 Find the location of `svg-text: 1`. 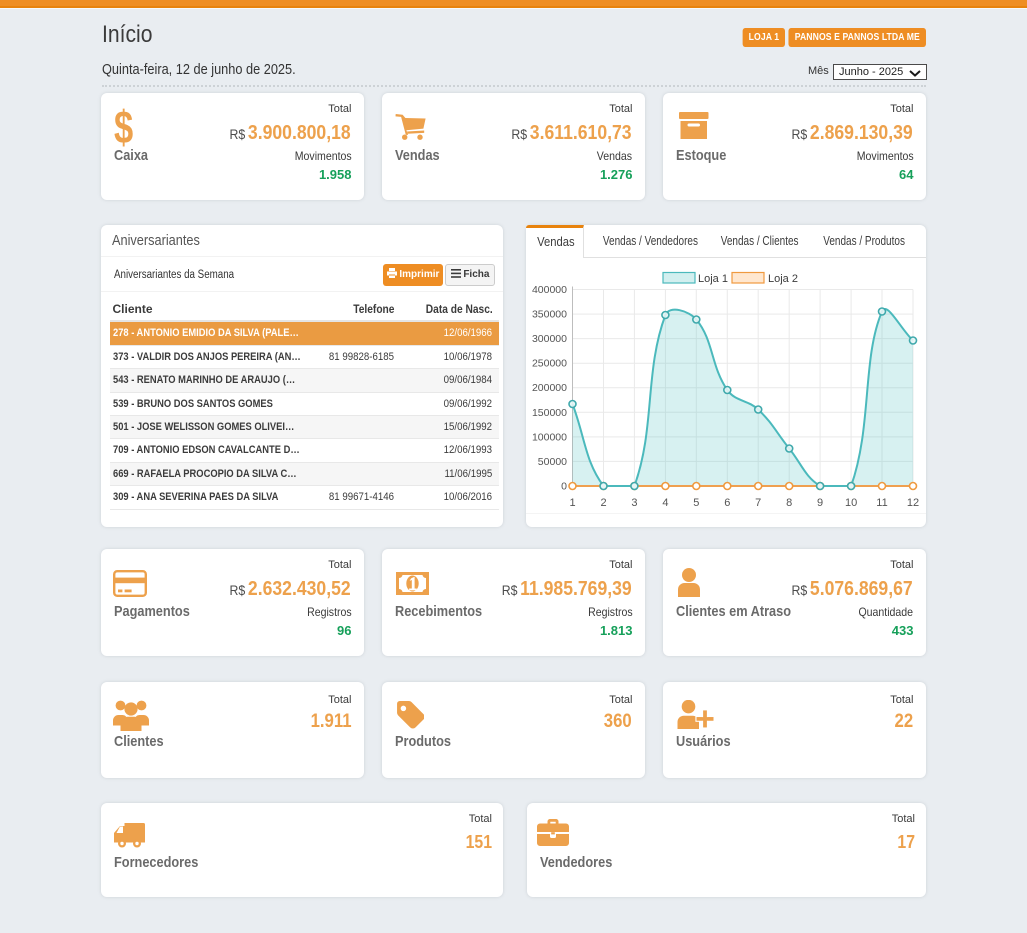

svg-text: 1 is located at coordinates (572, 503).